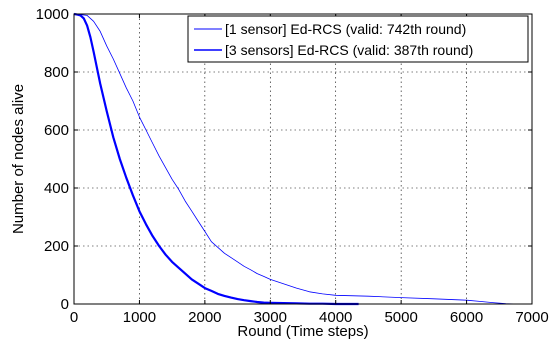 The width and height of the screenshot is (560, 343). What do you see at coordinates (56, 72) in the screenshot?
I see `y-tick-label: 800` at bounding box center [56, 72].